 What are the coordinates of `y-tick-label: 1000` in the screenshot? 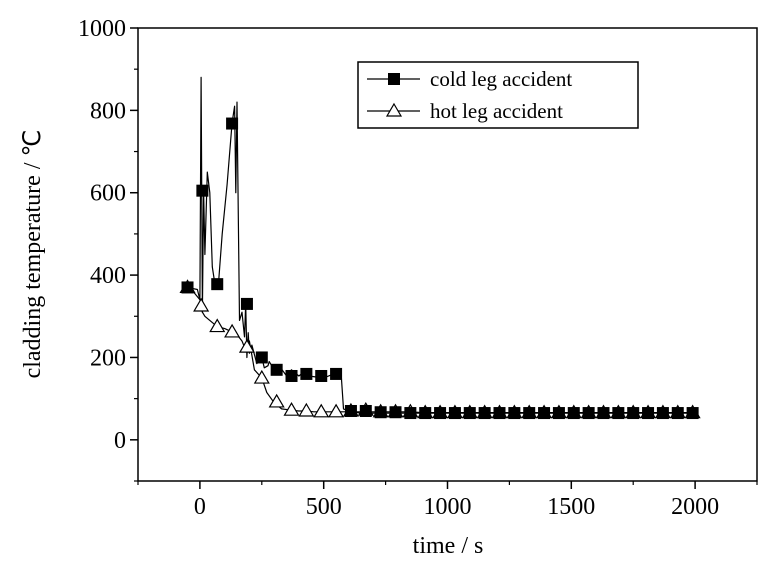 It's located at (102, 29).